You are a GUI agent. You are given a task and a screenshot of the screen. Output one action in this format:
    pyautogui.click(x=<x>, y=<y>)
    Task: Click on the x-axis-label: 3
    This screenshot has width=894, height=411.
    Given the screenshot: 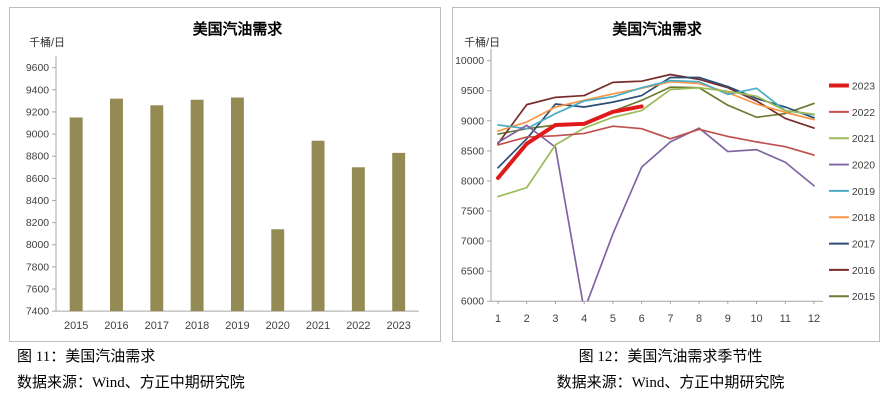 What is the action you would take?
    pyautogui.click(x=555, y=319)
    